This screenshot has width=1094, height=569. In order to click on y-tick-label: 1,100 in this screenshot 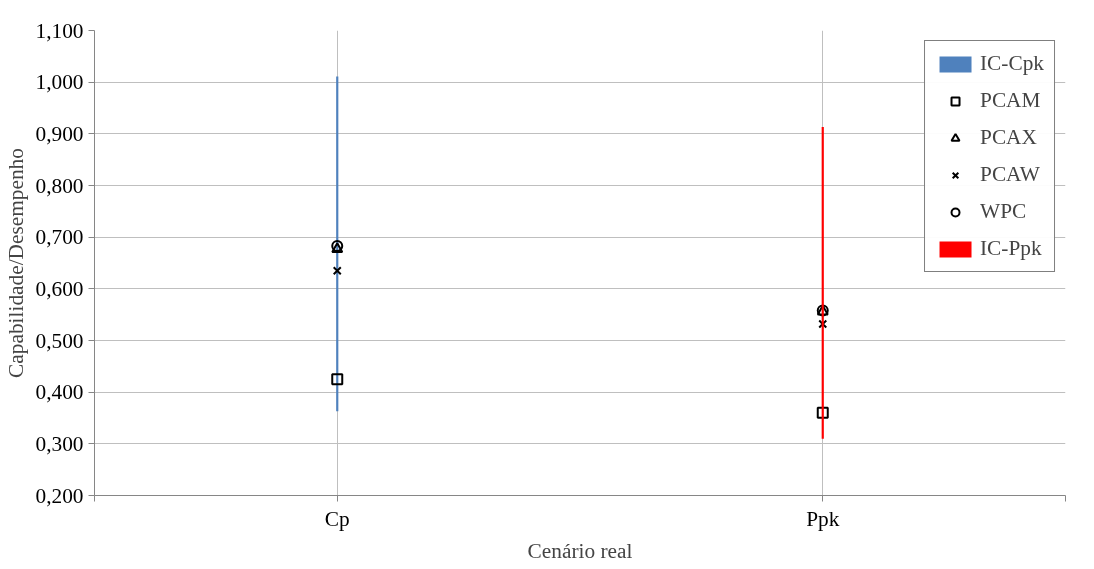, I will do `click(59, 30)`.